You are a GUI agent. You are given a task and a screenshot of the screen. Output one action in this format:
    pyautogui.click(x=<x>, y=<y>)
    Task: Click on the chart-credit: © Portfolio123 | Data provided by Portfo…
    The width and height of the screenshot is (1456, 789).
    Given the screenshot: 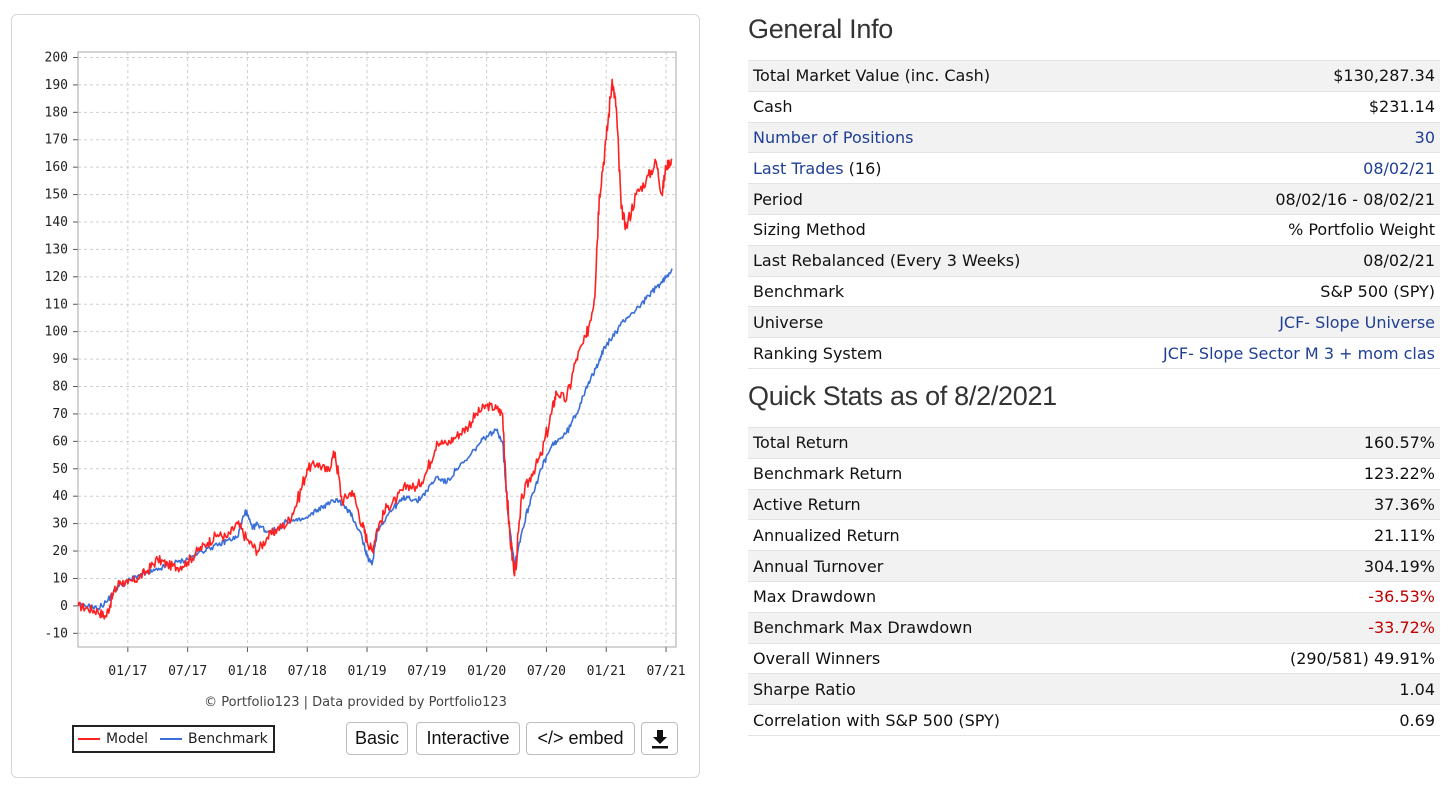 What is the action you would take?
    pyautogui.click(x=355, y=702)
    